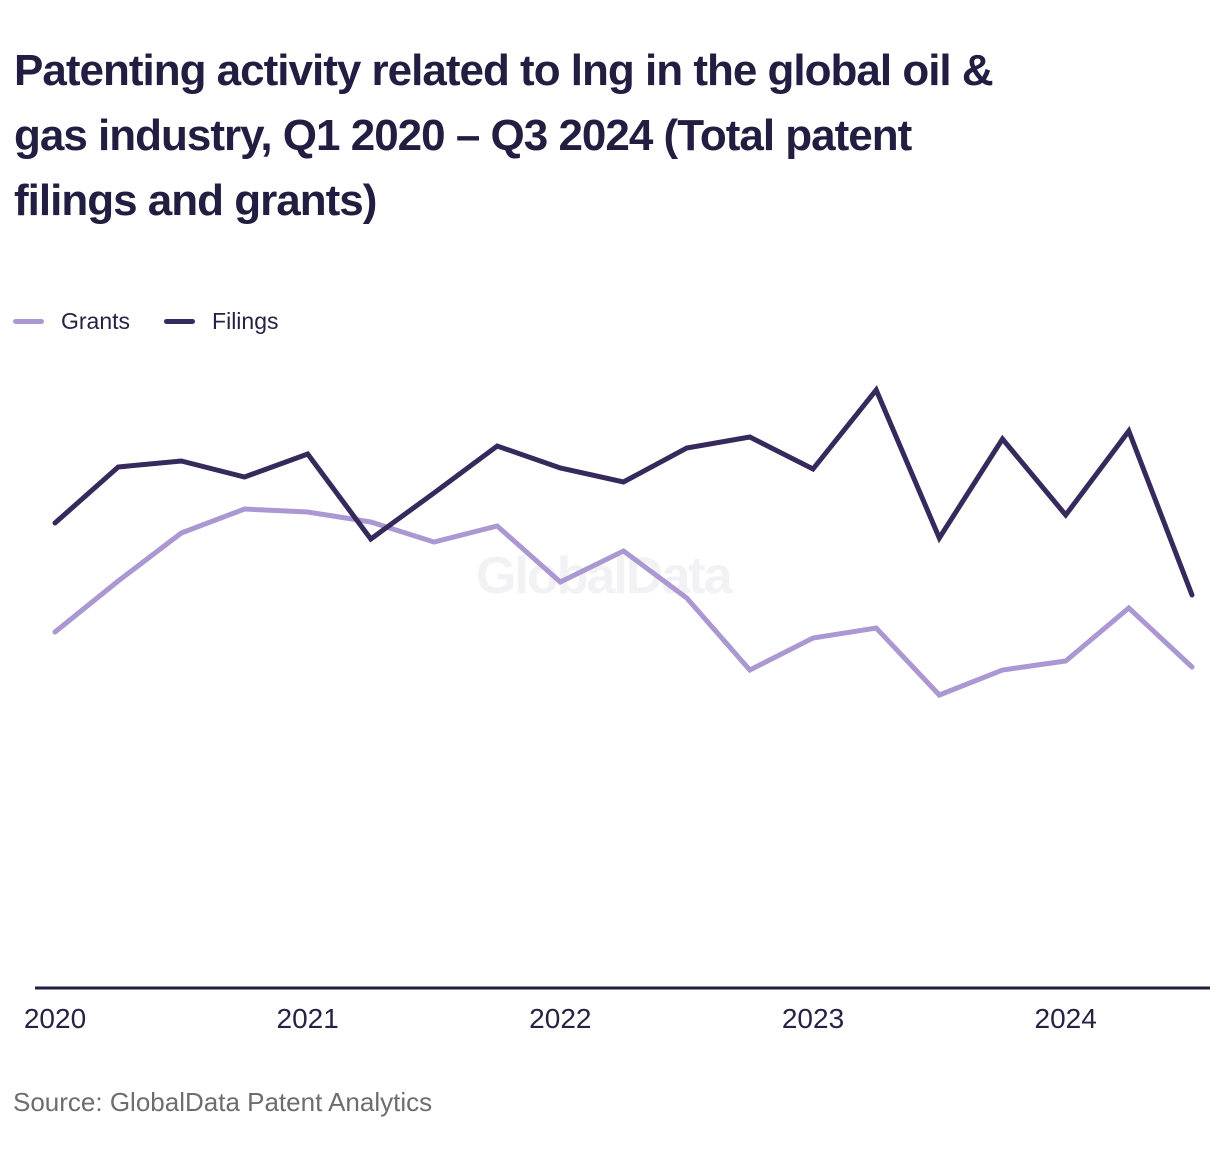 This screenshot has width=1220, height=1160. I want to click on filings-swatch-icon, so click(180, 321).